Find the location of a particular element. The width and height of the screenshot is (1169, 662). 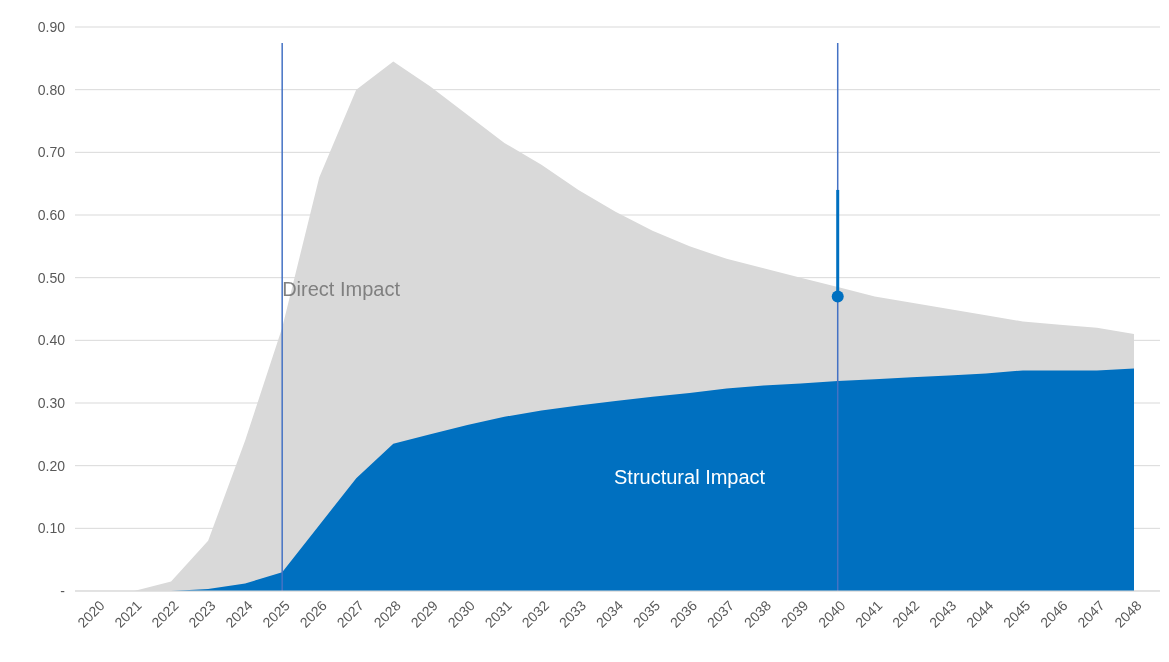

y-tick-label: 0.80 is located at coordinates (51, 89).